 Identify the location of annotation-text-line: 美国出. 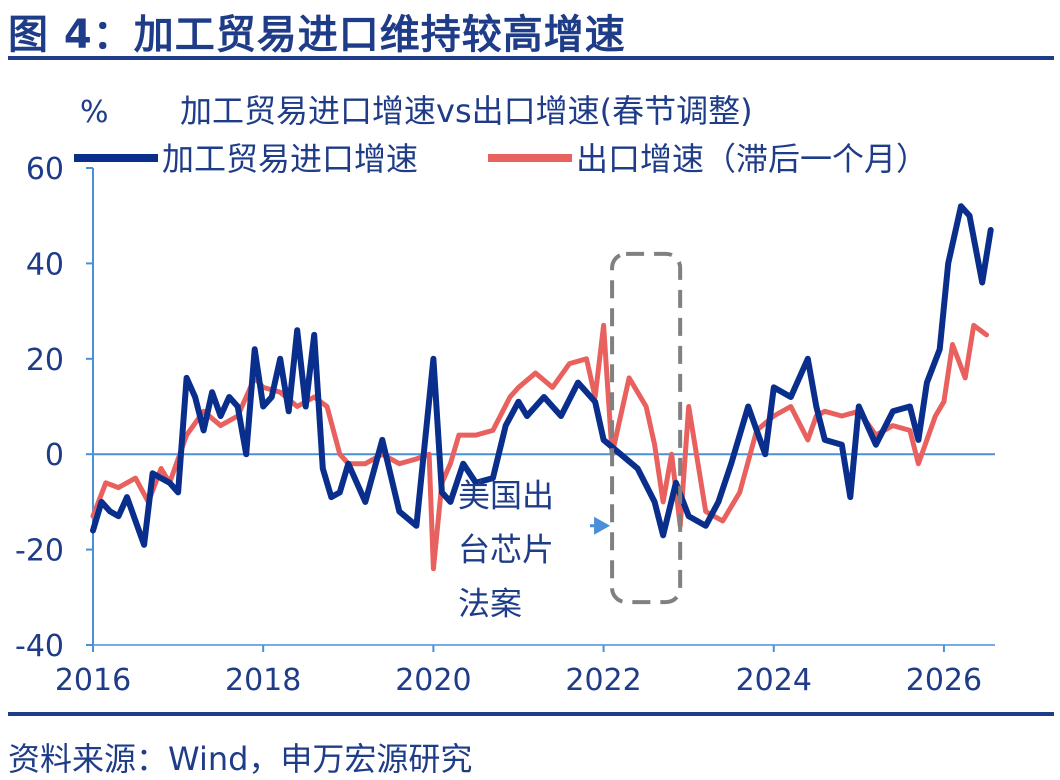
(506, 496).